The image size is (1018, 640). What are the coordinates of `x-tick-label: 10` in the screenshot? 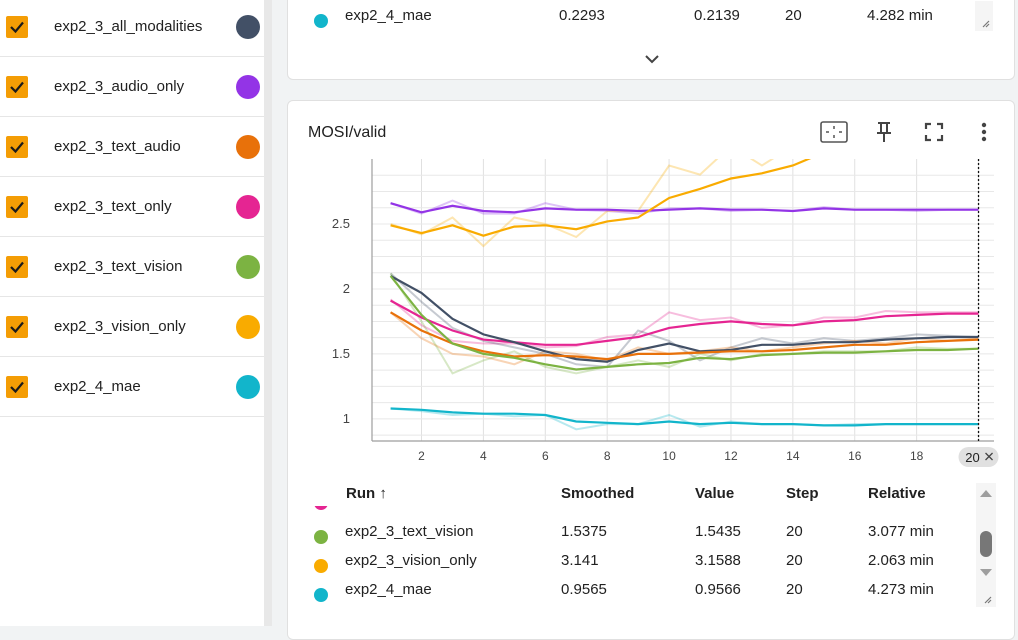 It's located at (669, 456).